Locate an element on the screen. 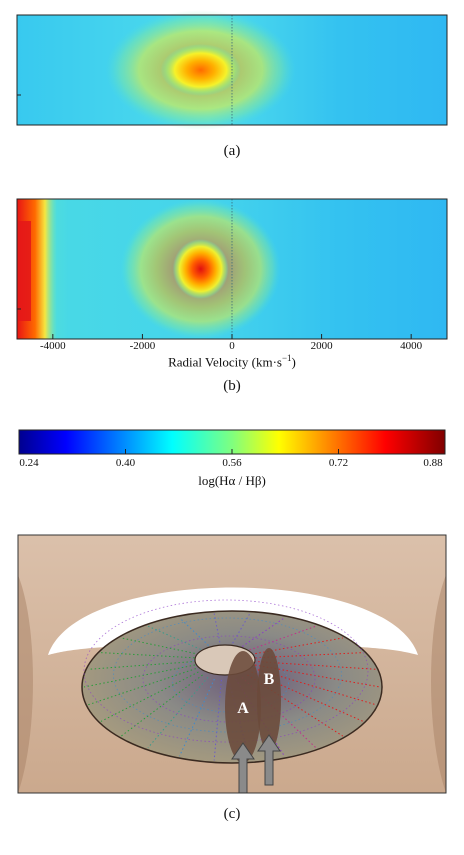 This screenshot has height=855, width=464. arrow-a-icon is located at coordinates (243, 768).